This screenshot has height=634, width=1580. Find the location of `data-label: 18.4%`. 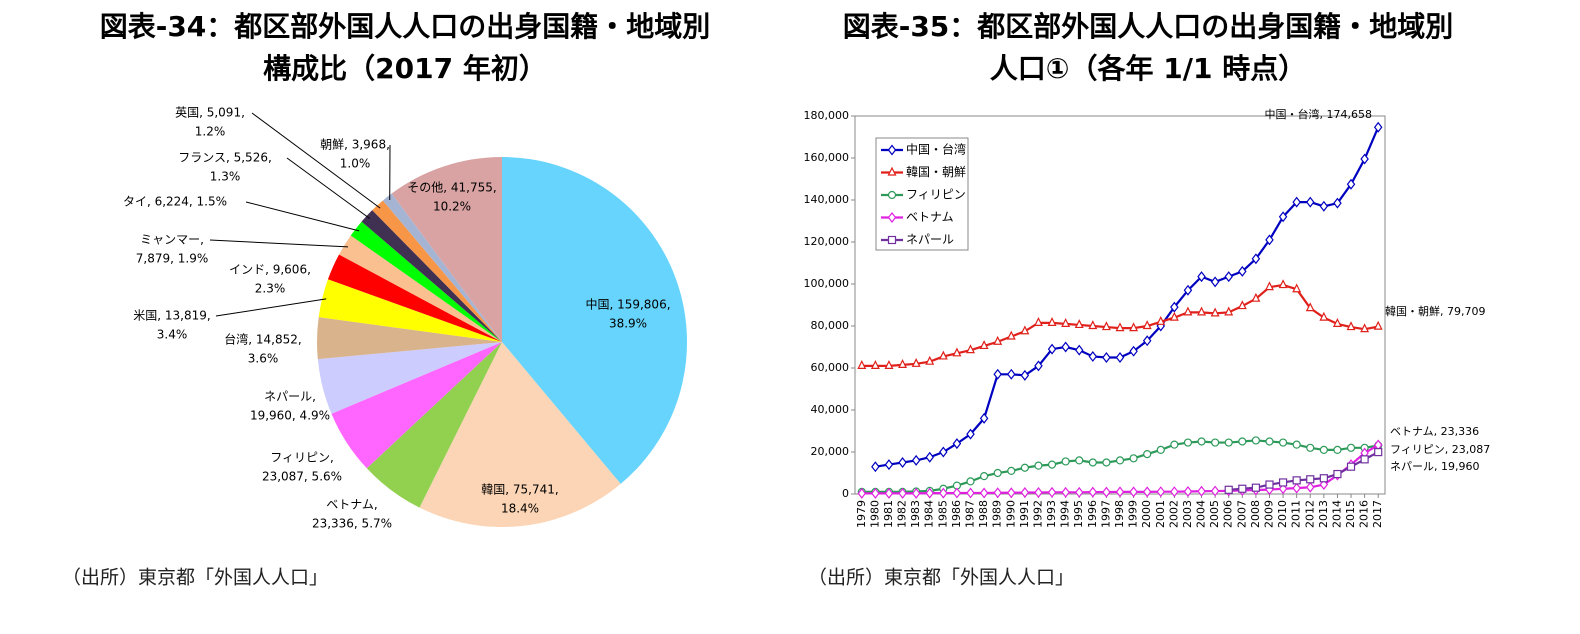

data-label: 18.4% is located at coordinates (520, 509).